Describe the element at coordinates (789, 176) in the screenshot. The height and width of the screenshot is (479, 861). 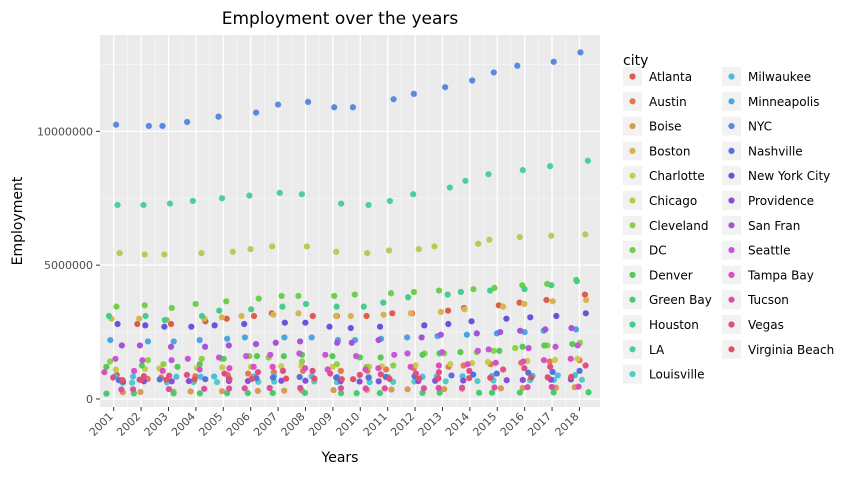
I see `legend-label: New York City` at that location.